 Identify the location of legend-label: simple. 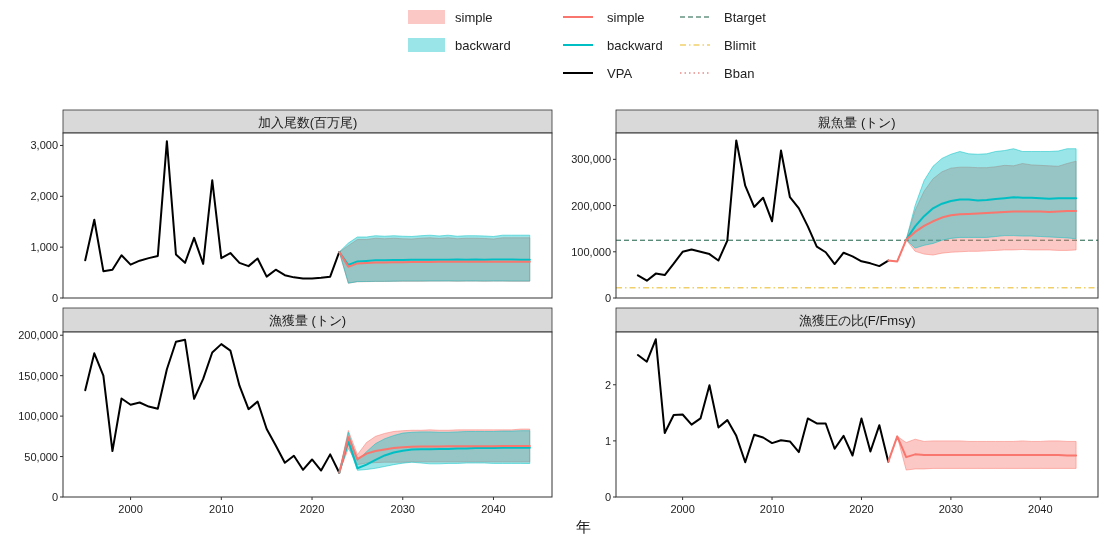
(474, 17).